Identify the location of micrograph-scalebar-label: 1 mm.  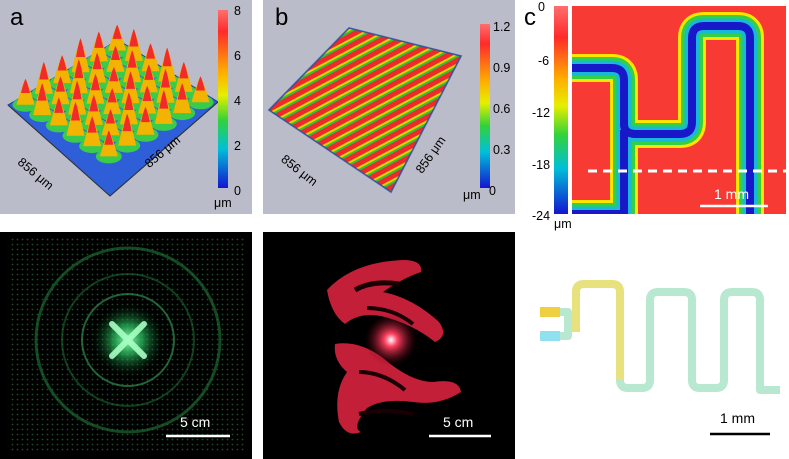
(737, 418).